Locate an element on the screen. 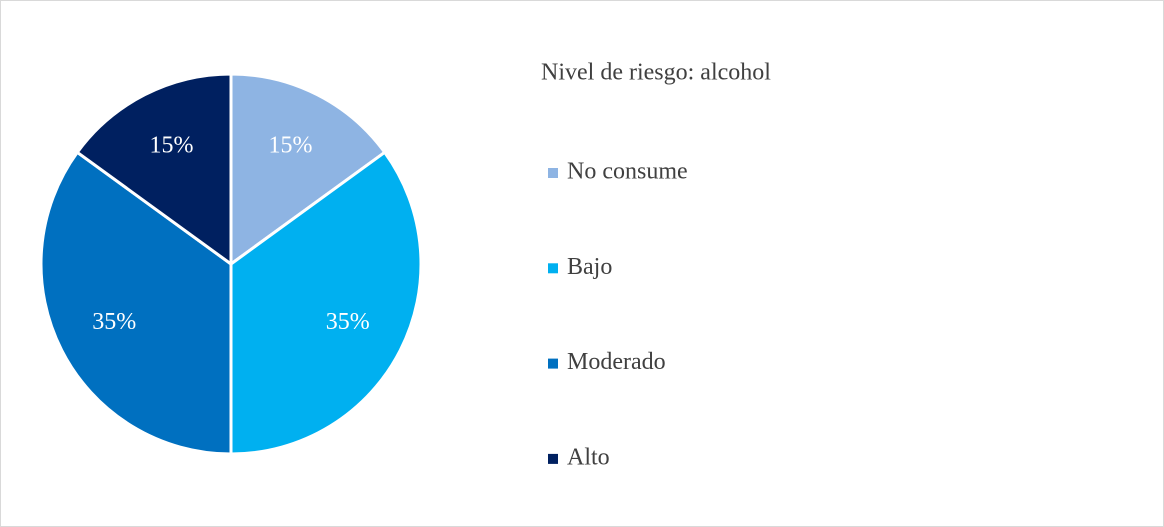  legend-label: Bajo is located at coordinates (589, 267).